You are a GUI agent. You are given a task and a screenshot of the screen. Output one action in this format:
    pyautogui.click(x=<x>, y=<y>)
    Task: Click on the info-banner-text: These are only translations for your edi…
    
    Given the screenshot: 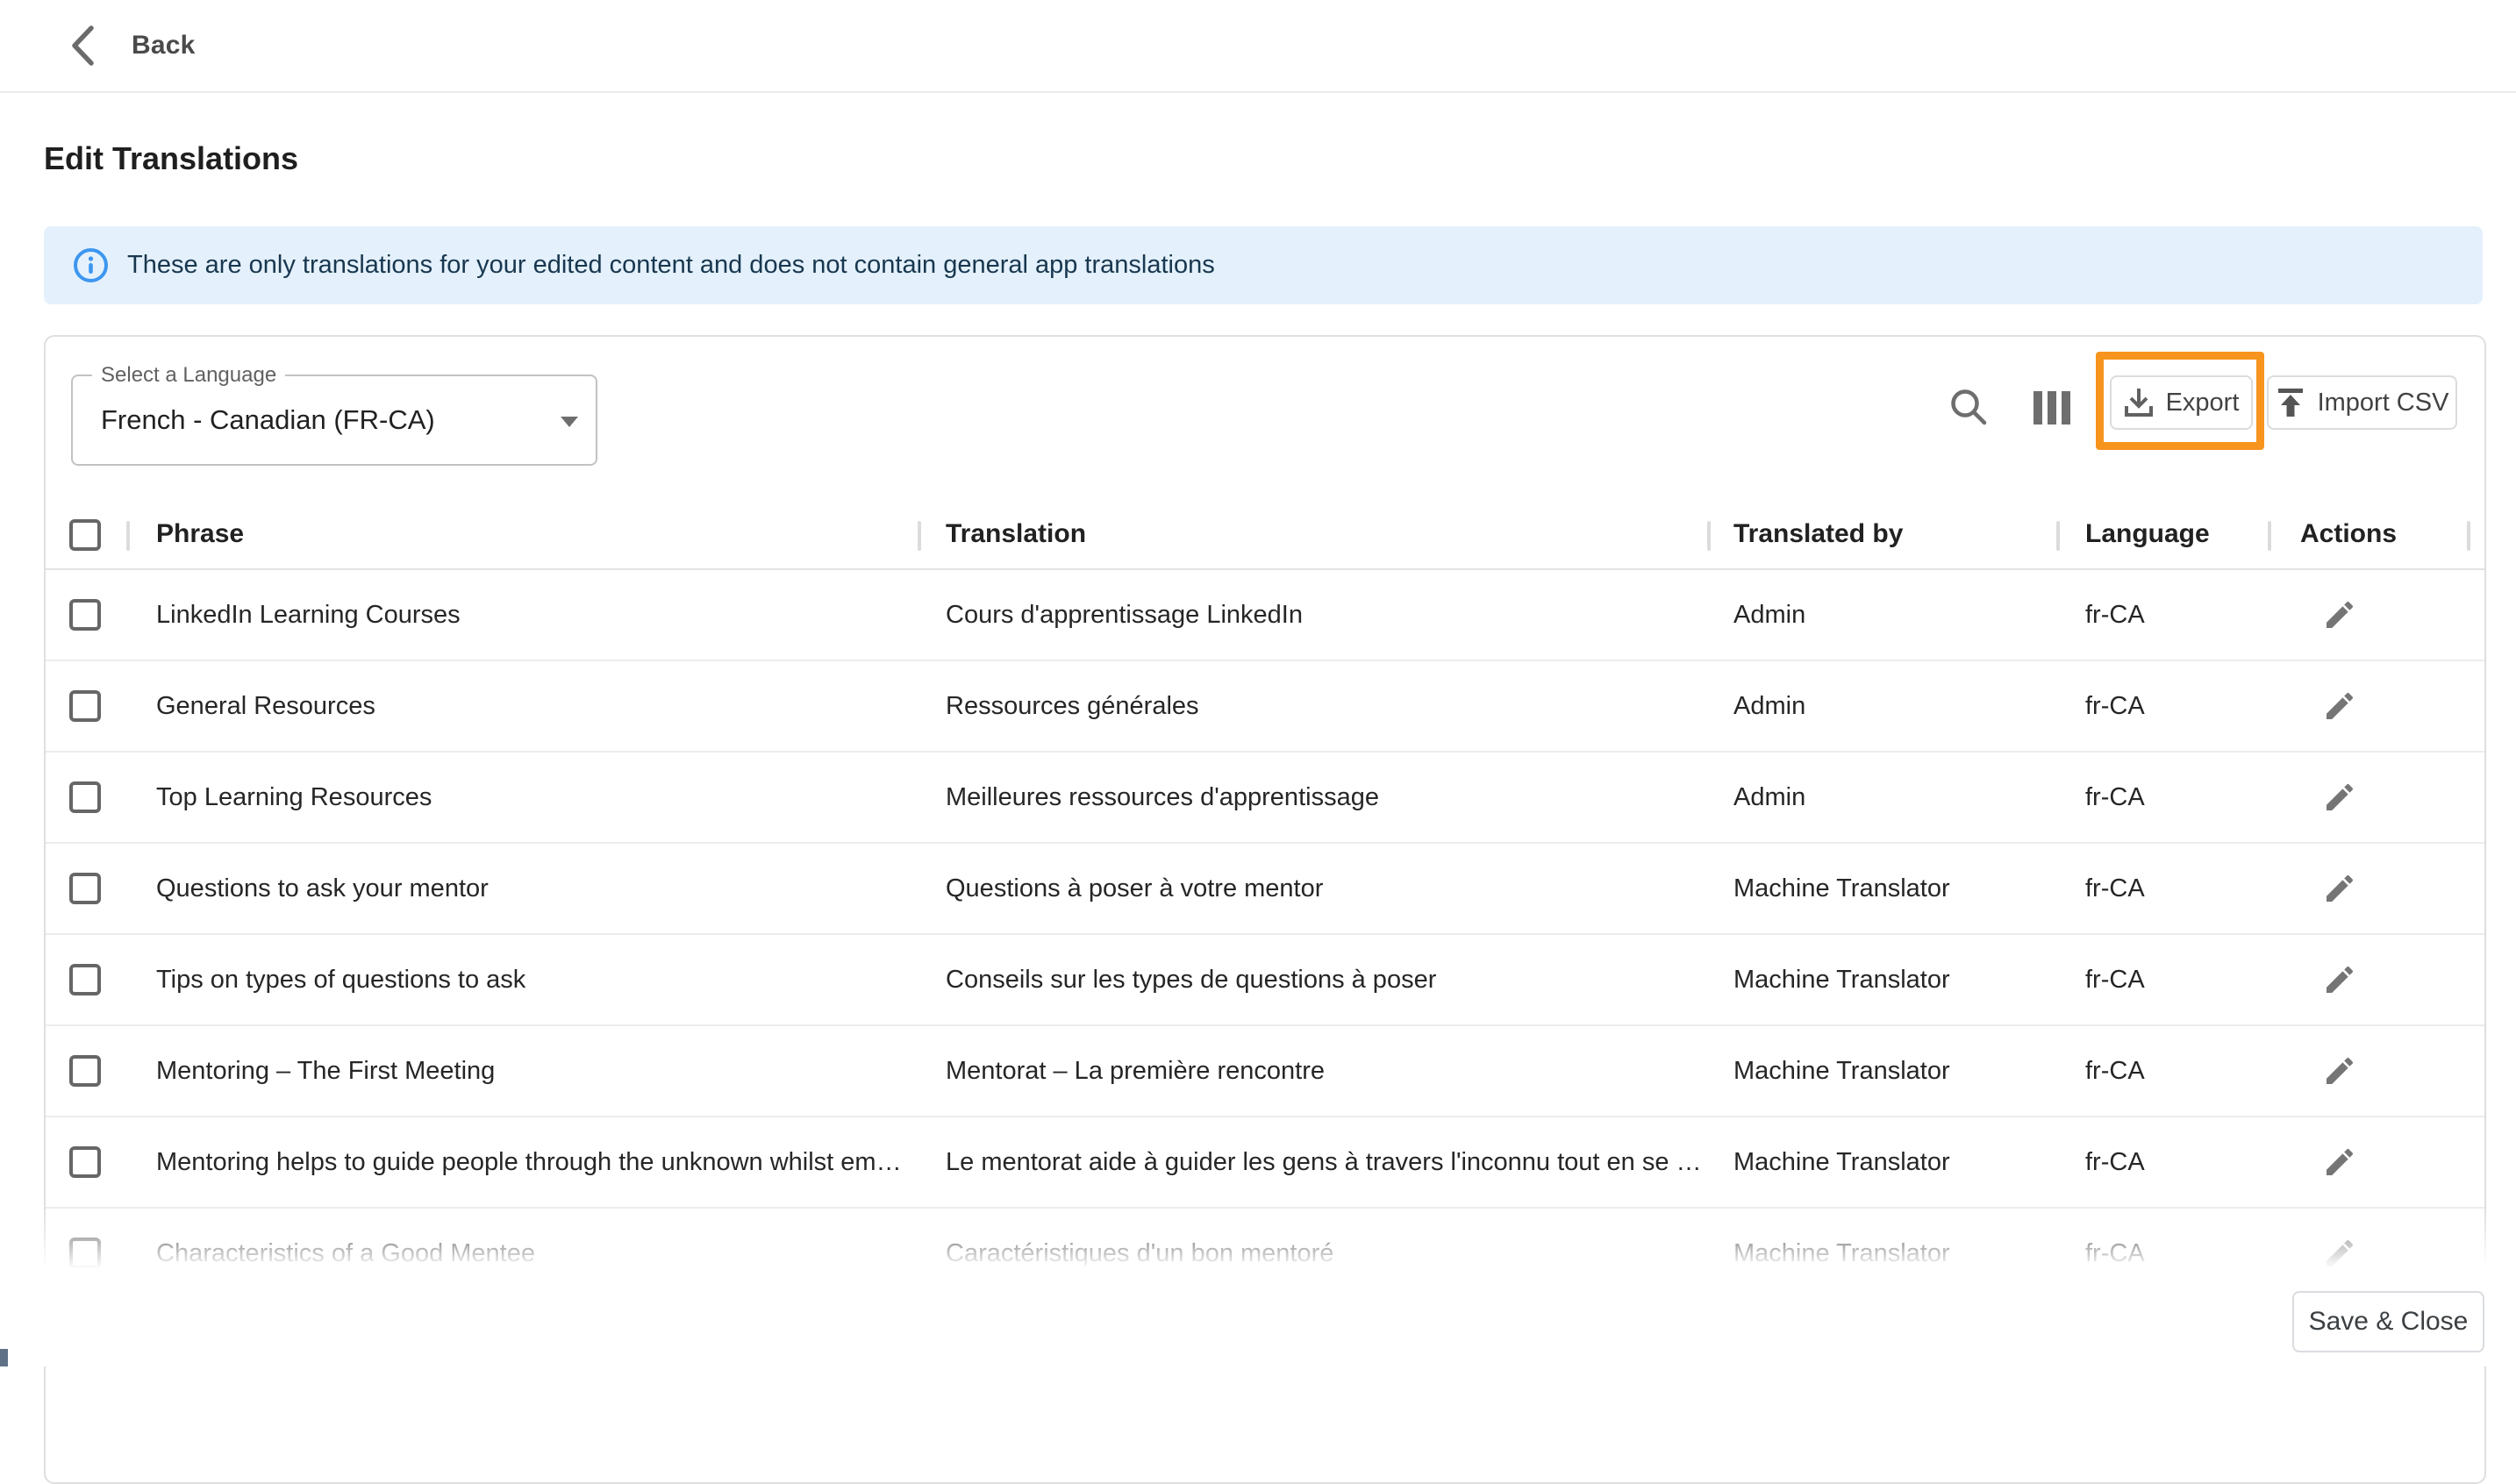 What is the action you would take?
    pyautogui.click(x=671, y=265)
    